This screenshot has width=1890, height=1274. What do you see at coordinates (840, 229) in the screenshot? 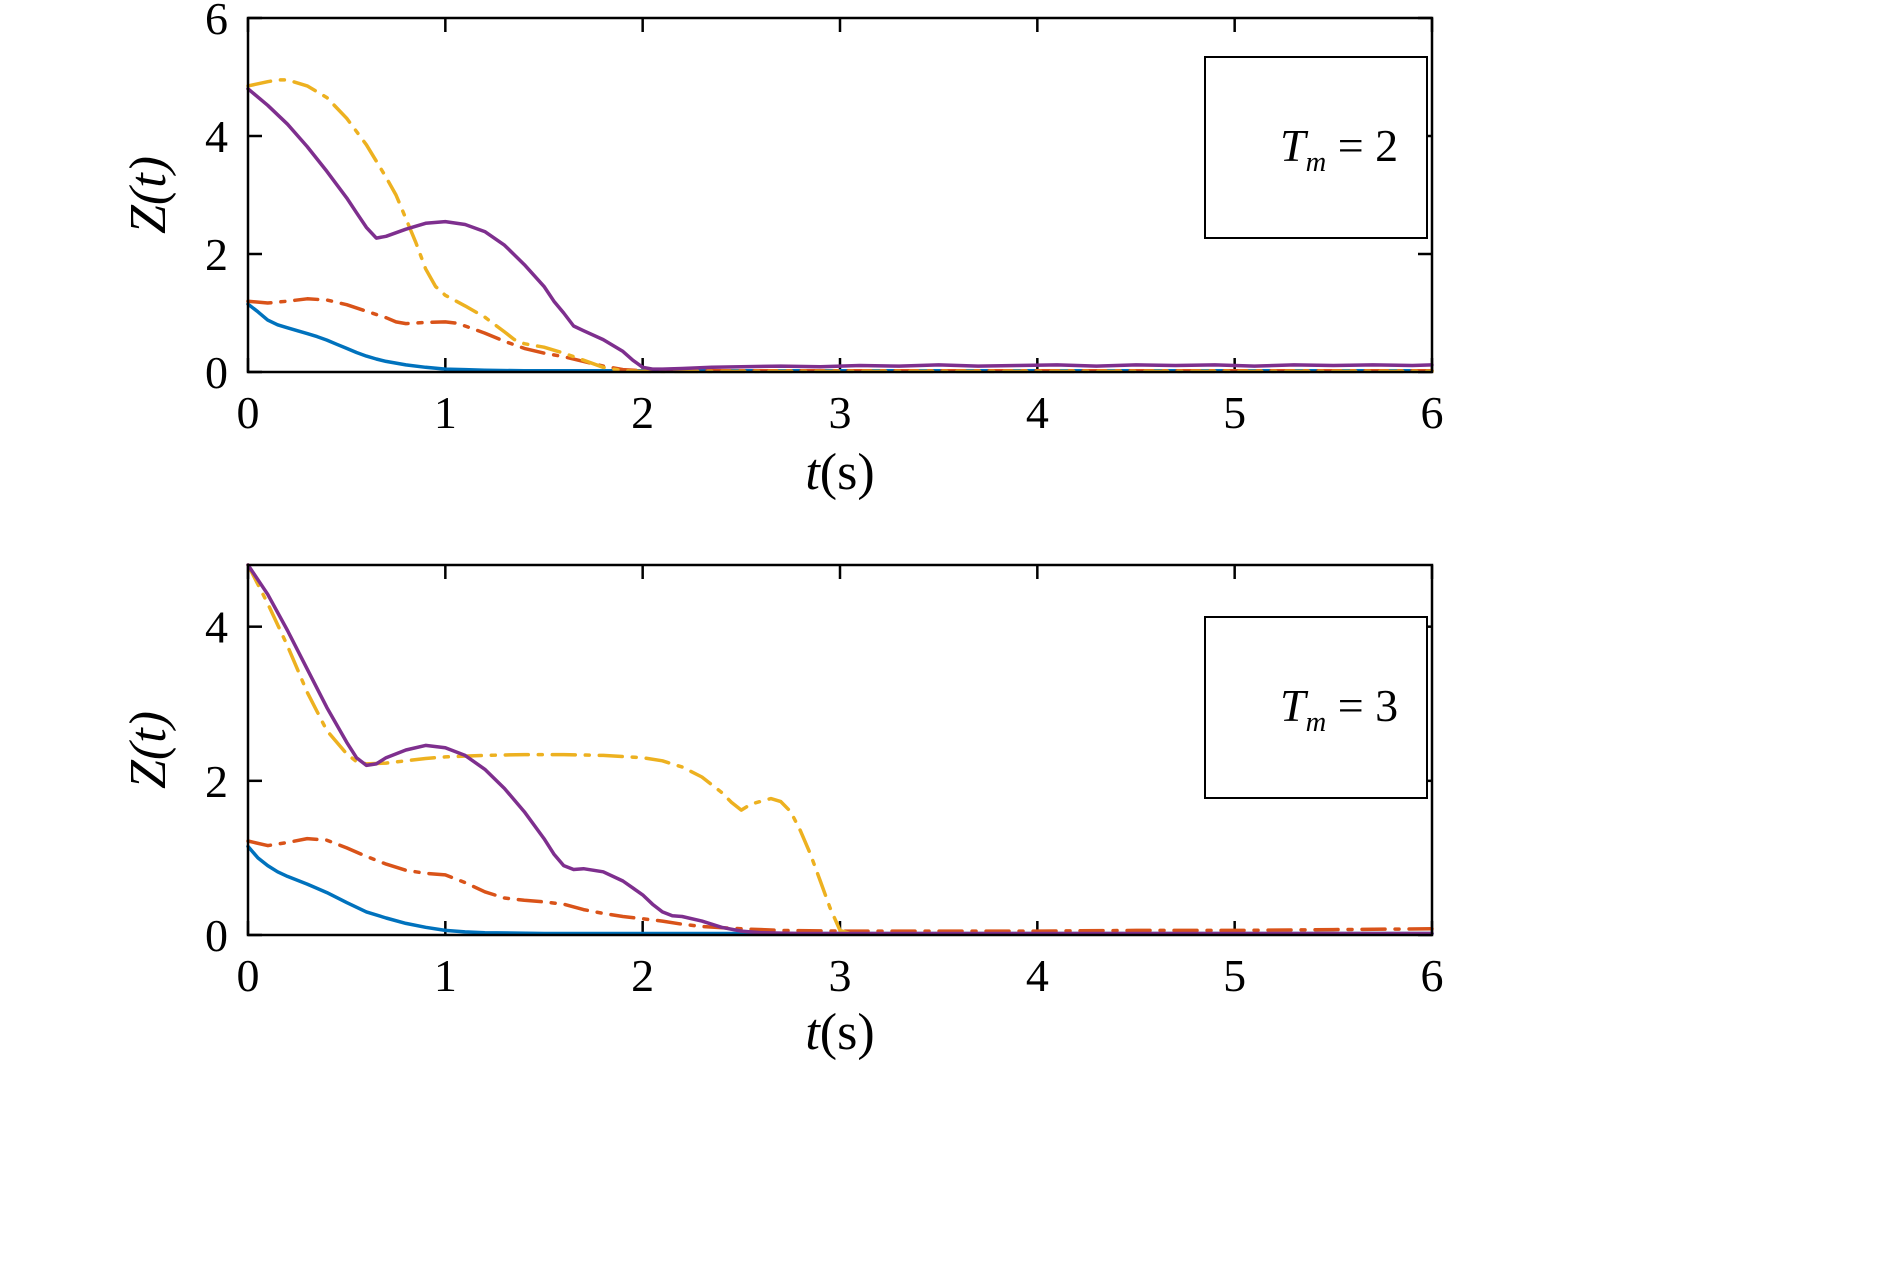
I see `series-purple-solid` at bounding box center [840, 229].